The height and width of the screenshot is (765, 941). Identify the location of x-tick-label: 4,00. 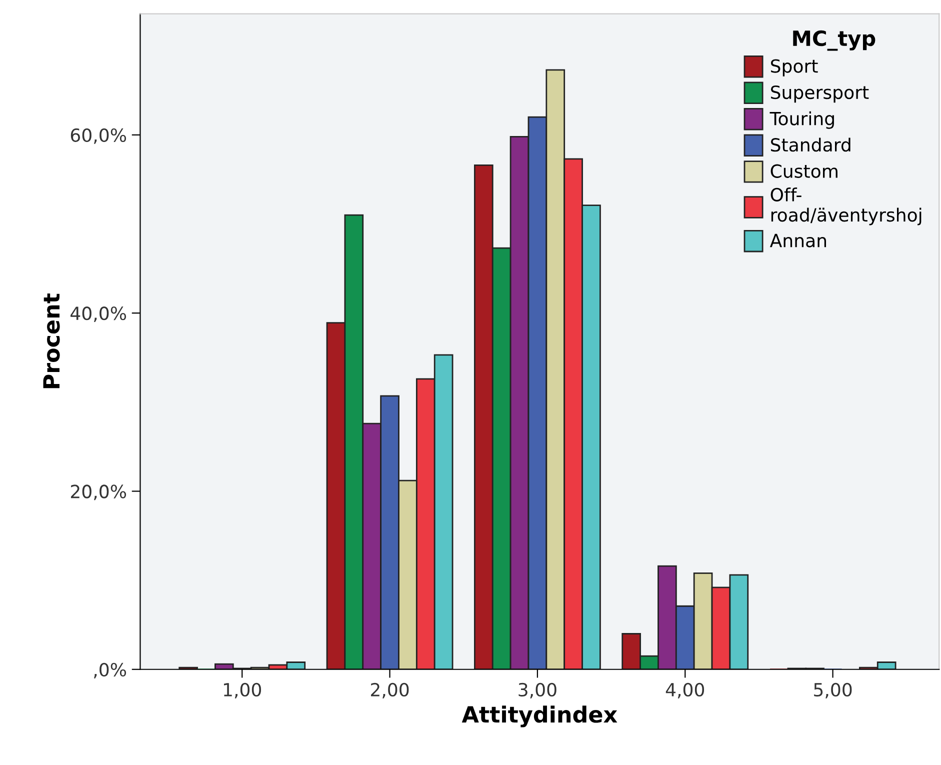
(685, 690).